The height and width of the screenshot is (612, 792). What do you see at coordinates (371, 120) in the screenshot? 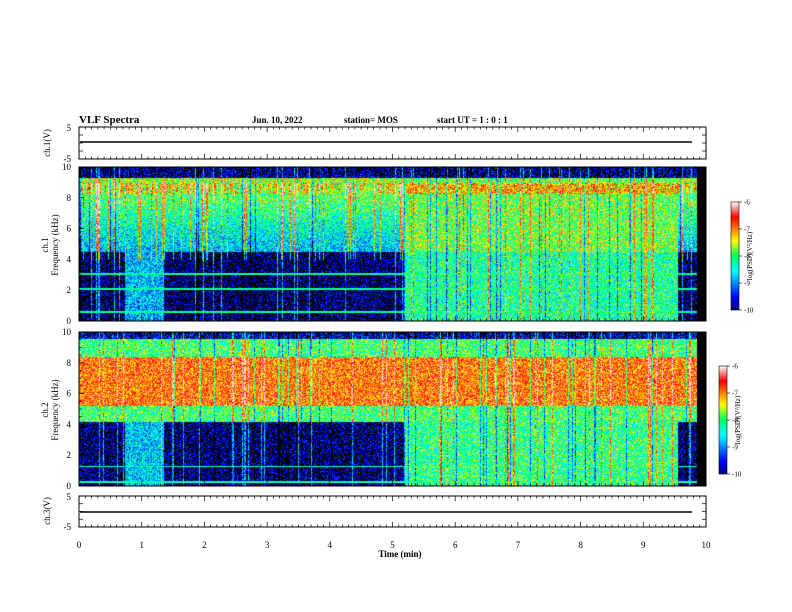
I see `station-label: station= MOS` at bounding box center [371, 120].